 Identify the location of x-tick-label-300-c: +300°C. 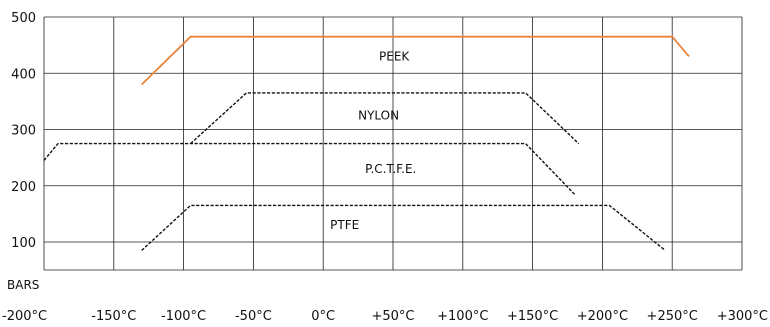
(742, 316).